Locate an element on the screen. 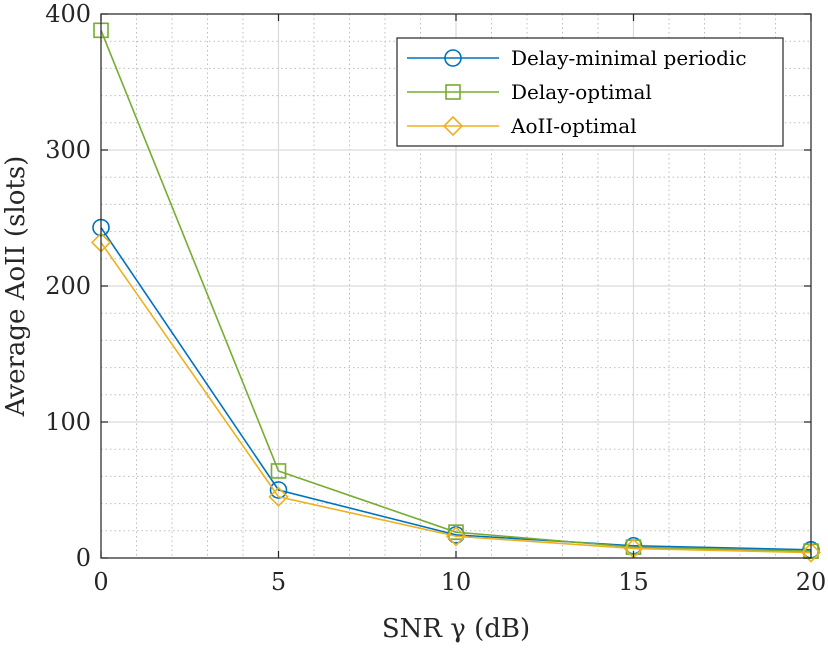 This screenshot has width=828, height=648. legend-marker-circle is located at coordinates (453, 58).